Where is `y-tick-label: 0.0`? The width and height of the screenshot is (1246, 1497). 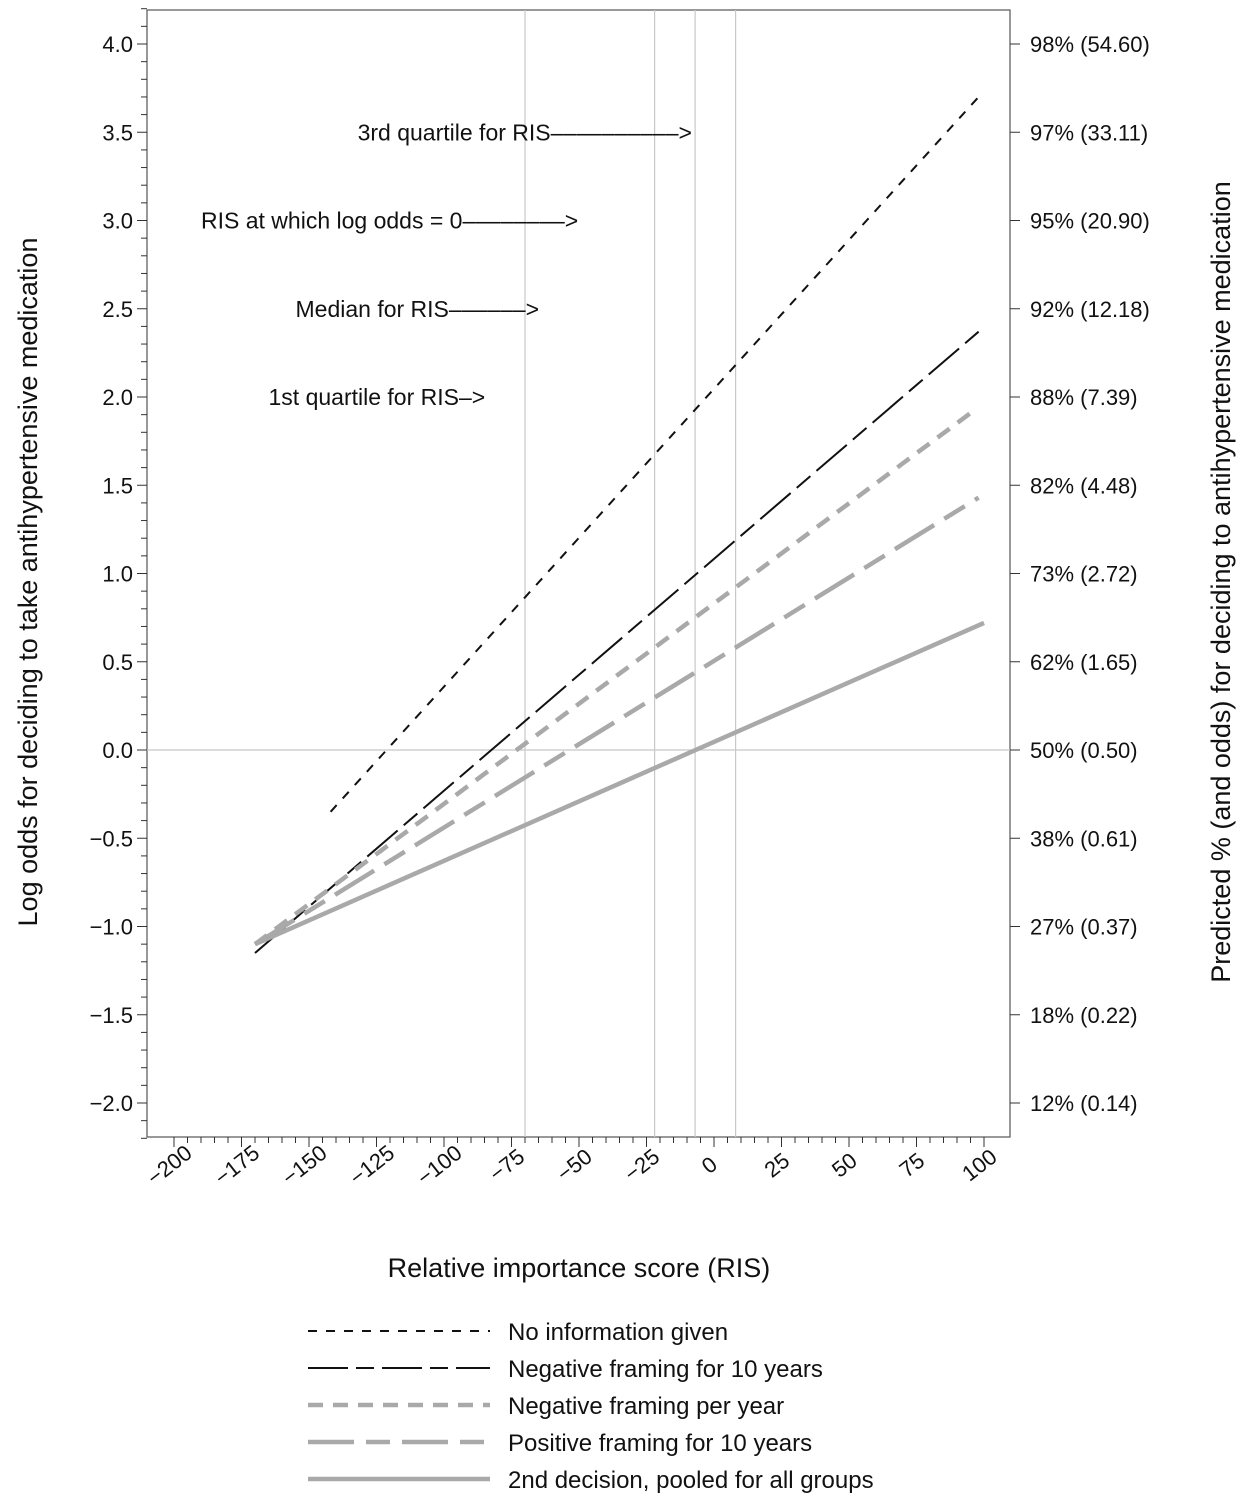
y-tick-label: 0.0 is located at coordinates (117, 750).